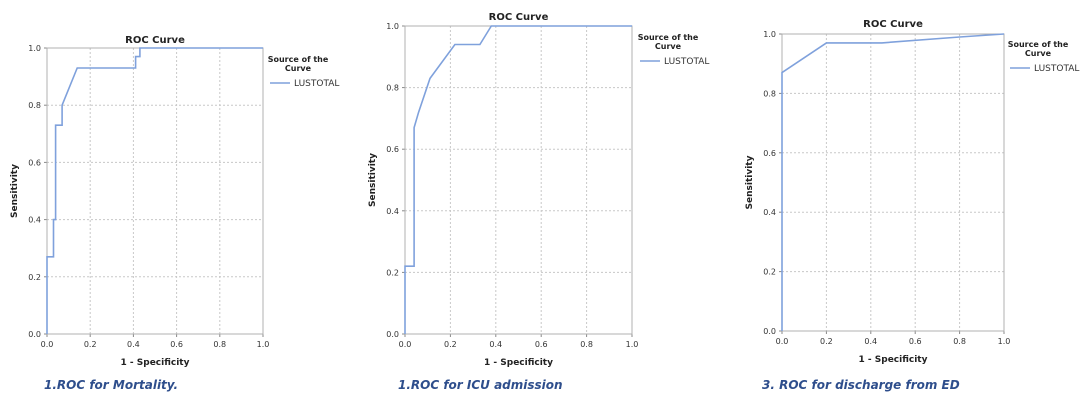 Image resolution: width=1088 pixels, height=401 pixels. What do you see at coordinates (111, 385) in the screenshot?
I see `caption-mortality: 1.ROC for Mortality.` at bounding box center [111, 385].